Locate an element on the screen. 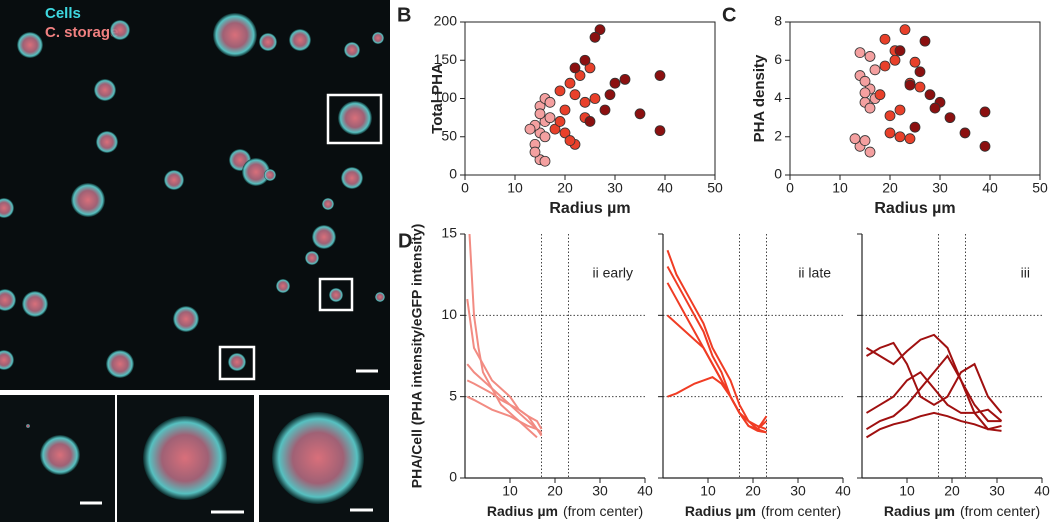 Image resolution: width=1050 pixels, height=527 pixels. x-axis-label-note: (from center) is located at coordinates (1000, 511).